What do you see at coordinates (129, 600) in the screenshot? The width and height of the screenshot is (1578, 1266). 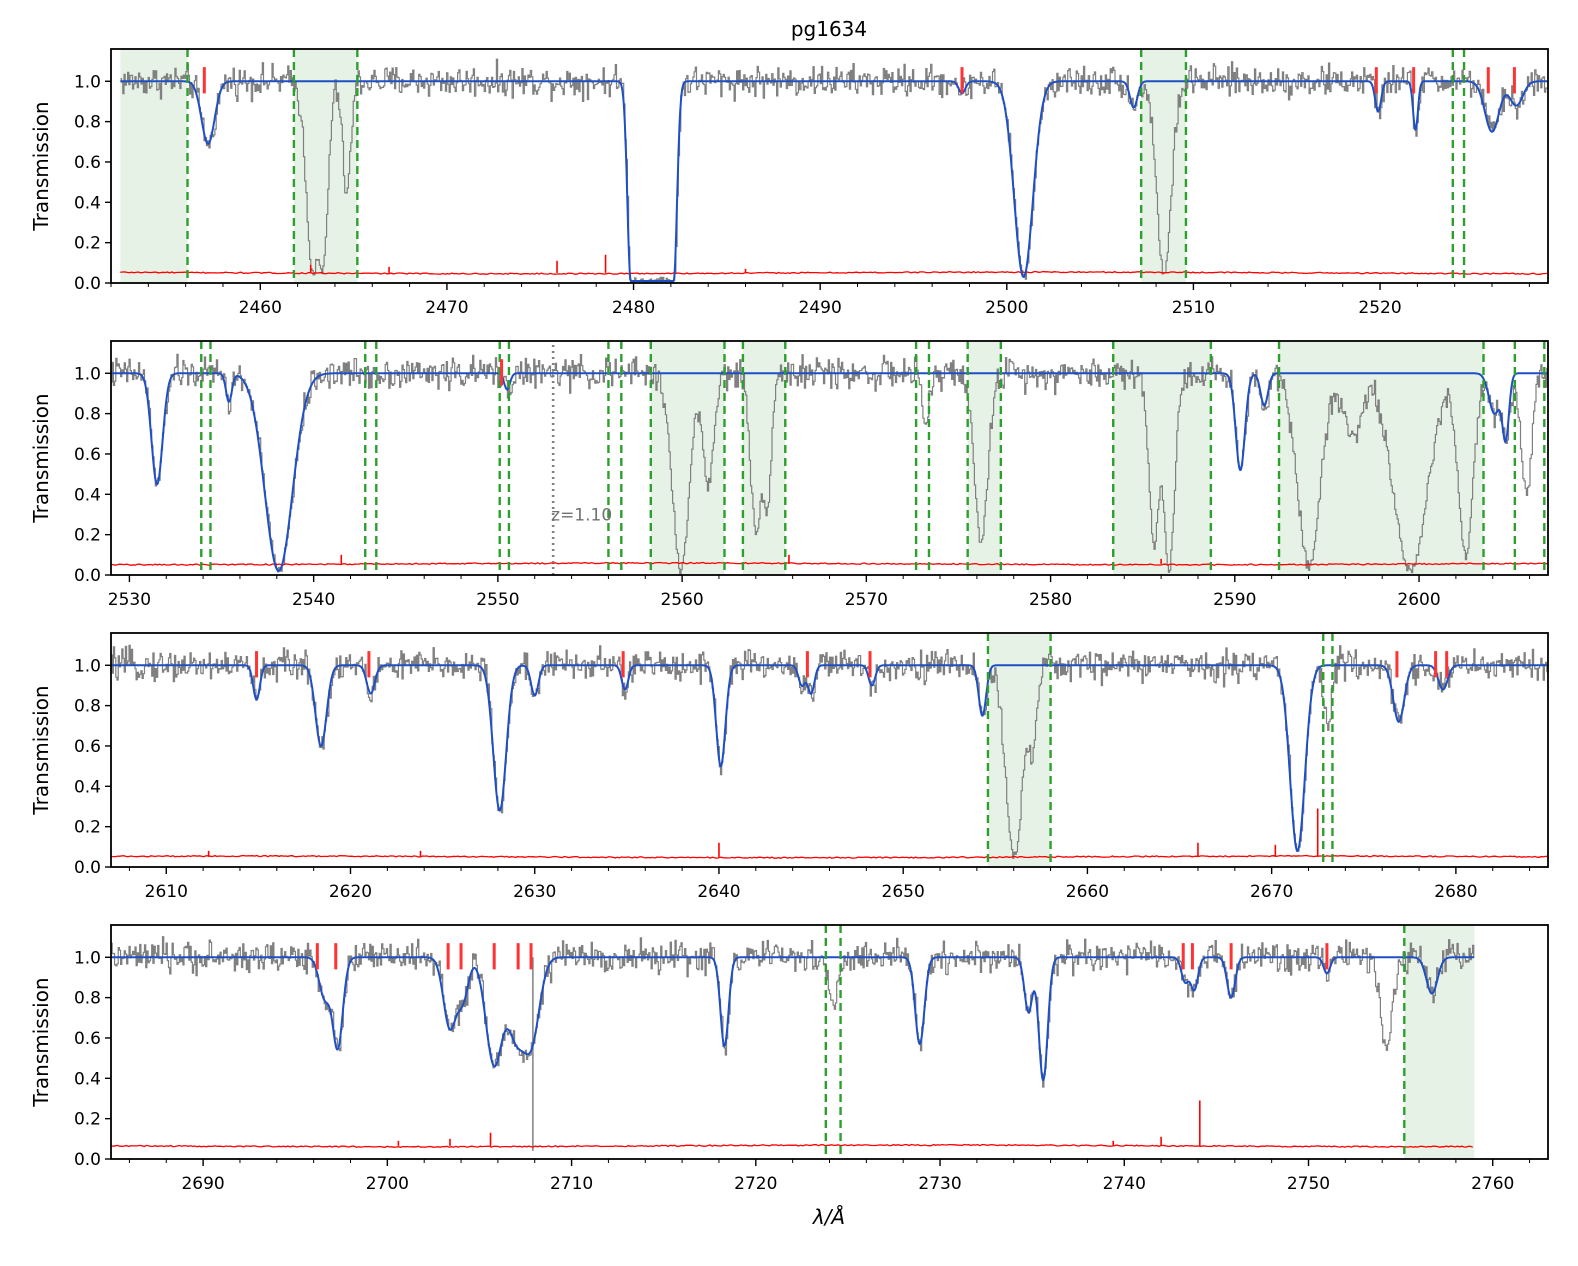 I see `x-tick-label: 2530` at bounding box center [129, 600].